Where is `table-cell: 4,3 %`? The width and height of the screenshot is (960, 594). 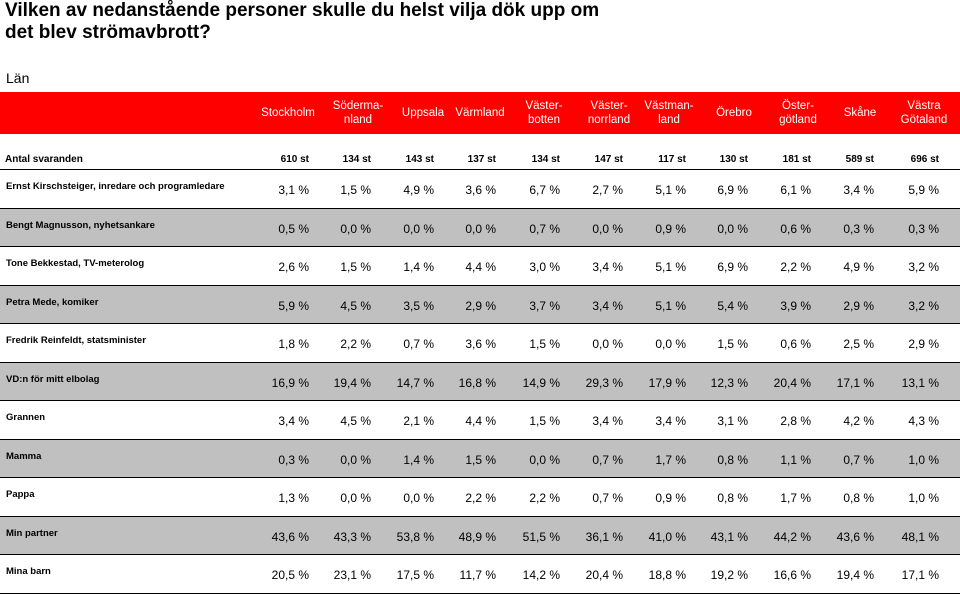 table-cell: 4,3 % is located at coordinates (923, 421).